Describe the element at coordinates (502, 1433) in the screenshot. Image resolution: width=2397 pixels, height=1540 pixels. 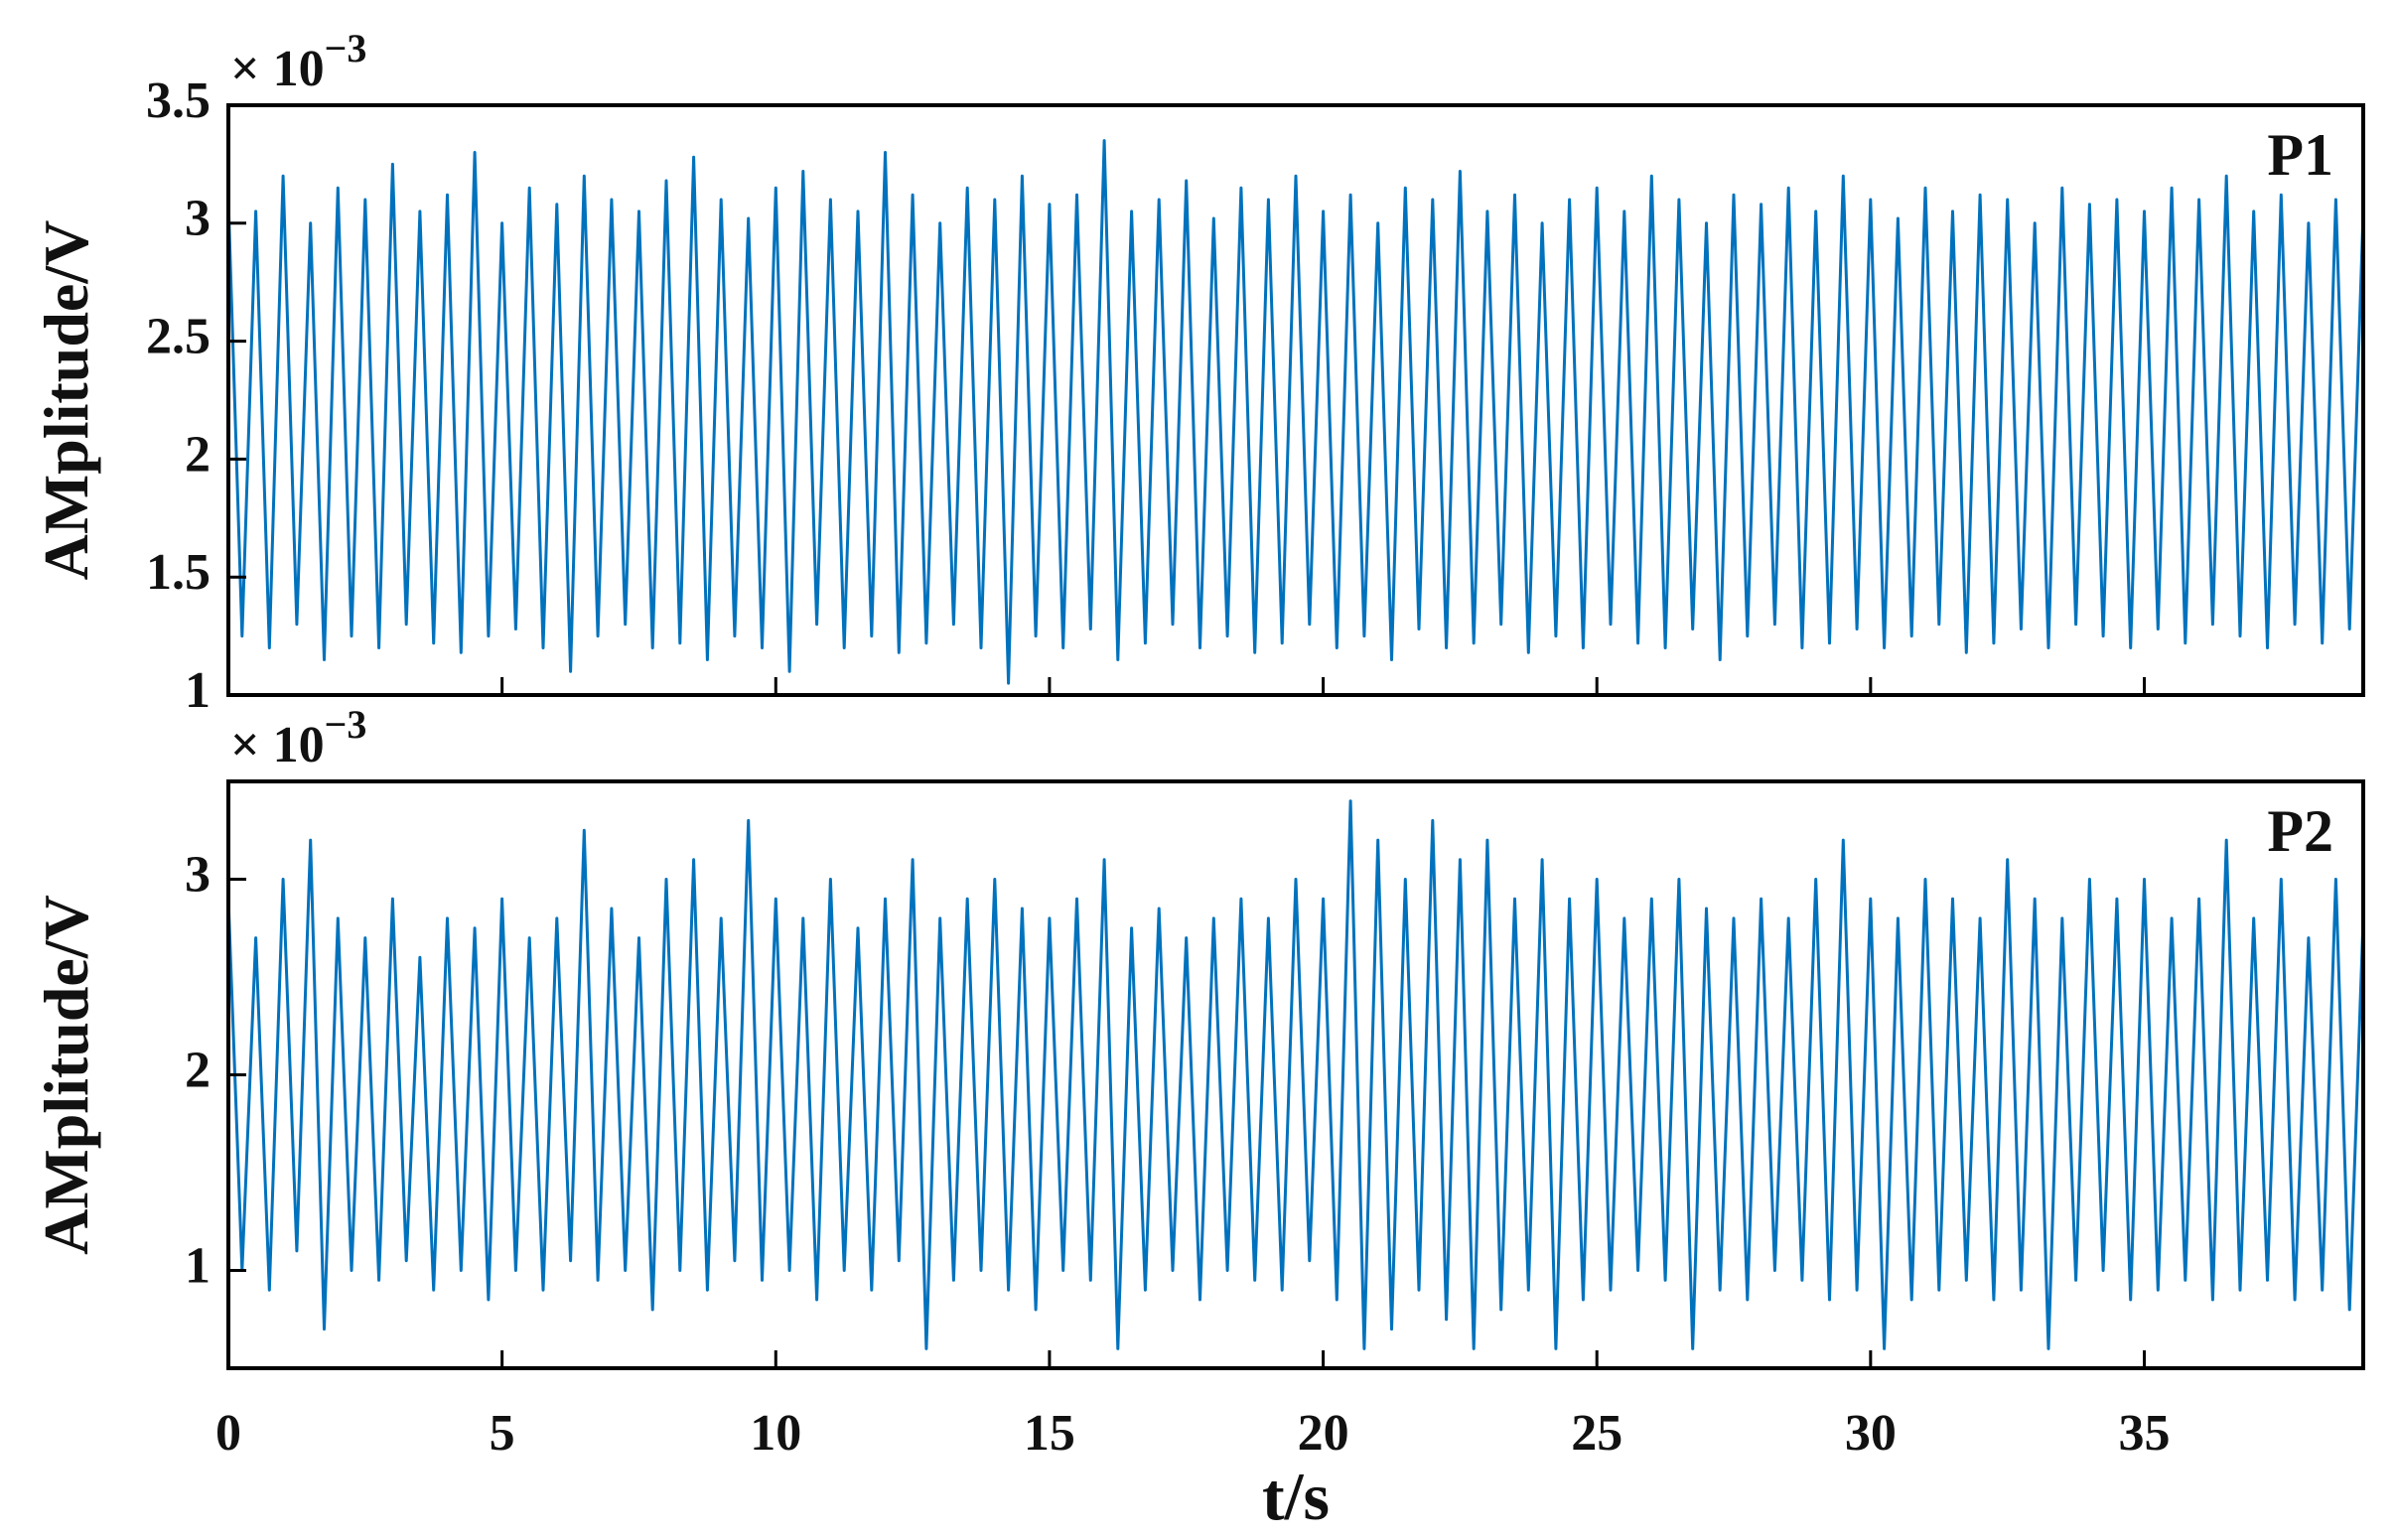
I see `x-tick-label: 5` at that location.